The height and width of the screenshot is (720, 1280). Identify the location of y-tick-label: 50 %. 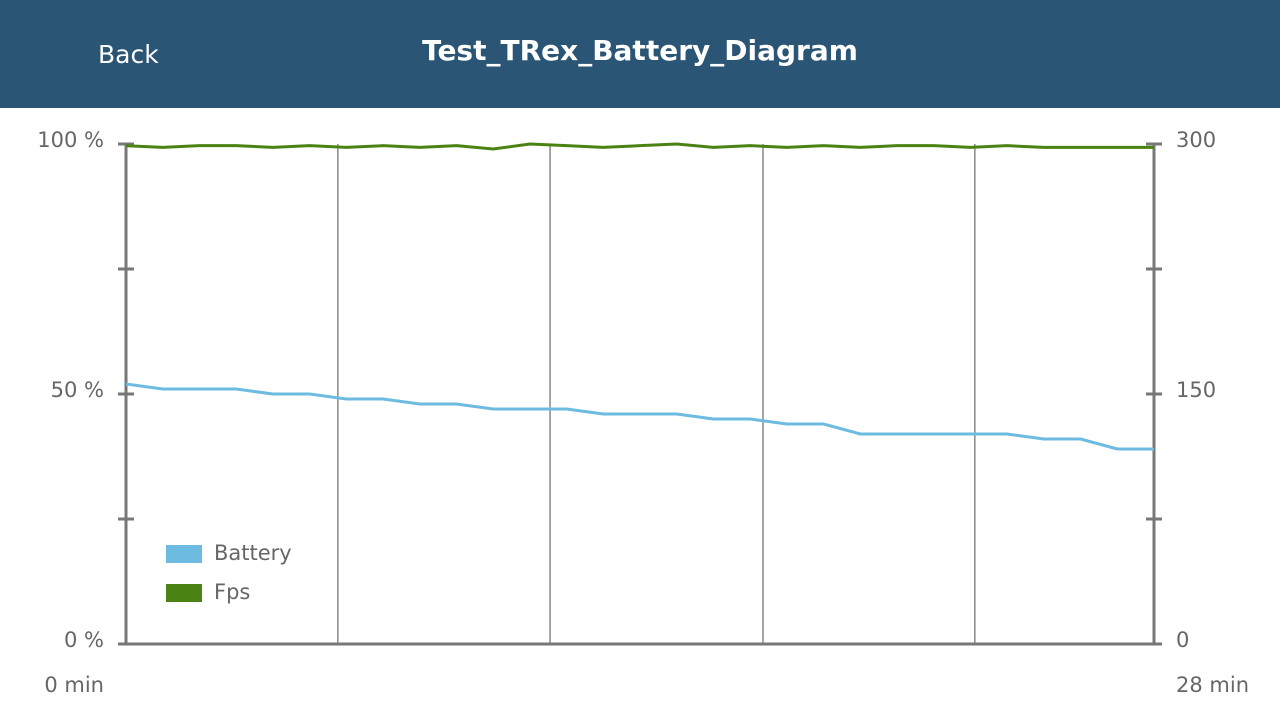
(77, 390).